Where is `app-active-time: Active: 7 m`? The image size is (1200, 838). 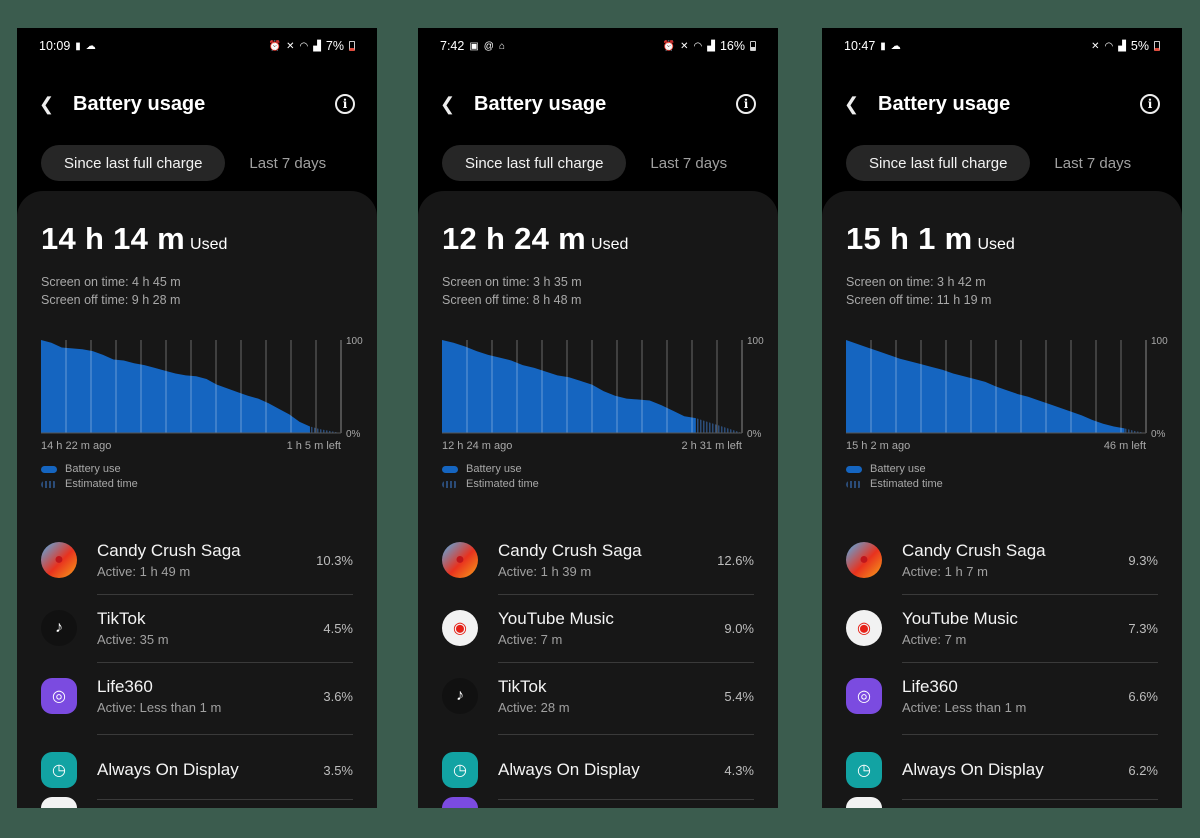 app-active-time: Active: 7 m is located at coordinates (934, 639).